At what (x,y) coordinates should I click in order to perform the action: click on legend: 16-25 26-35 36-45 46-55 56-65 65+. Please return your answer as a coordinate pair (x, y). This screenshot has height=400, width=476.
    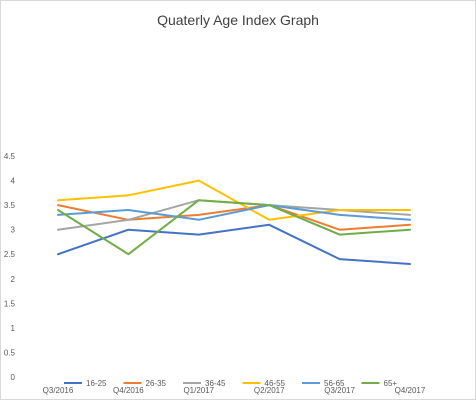
    Looking at the image, I should click on (230, 383).